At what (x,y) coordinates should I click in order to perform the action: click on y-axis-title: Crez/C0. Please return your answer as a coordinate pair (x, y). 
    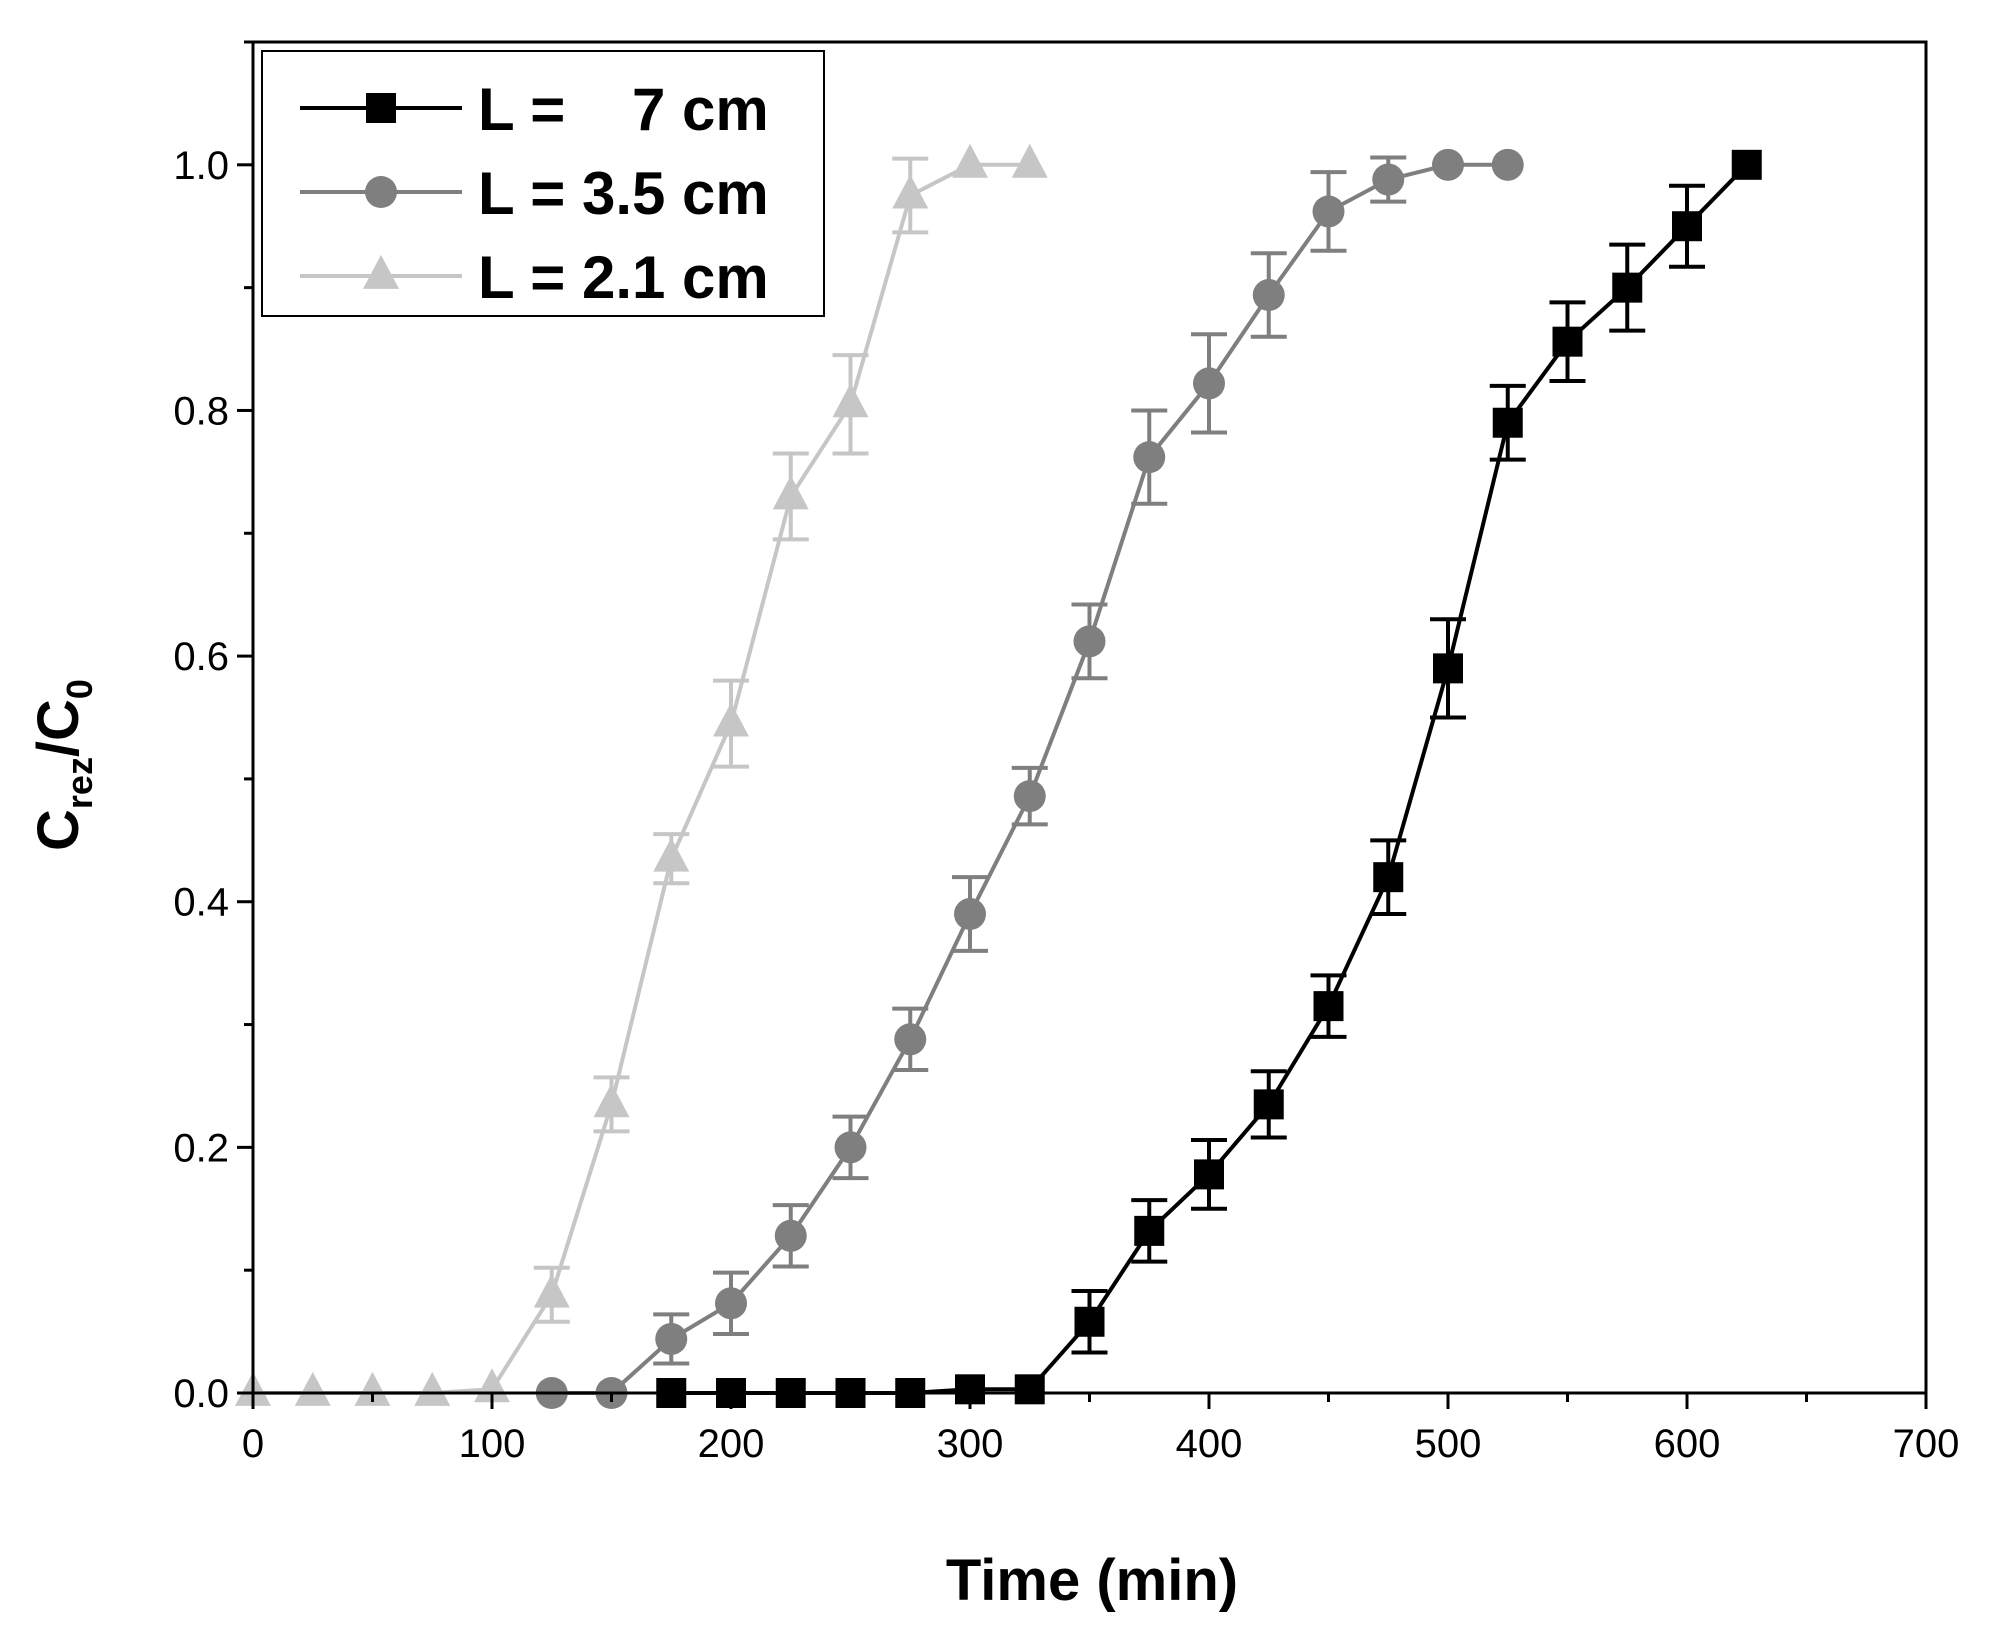
    Looking at the image, I should click on (63, 765).